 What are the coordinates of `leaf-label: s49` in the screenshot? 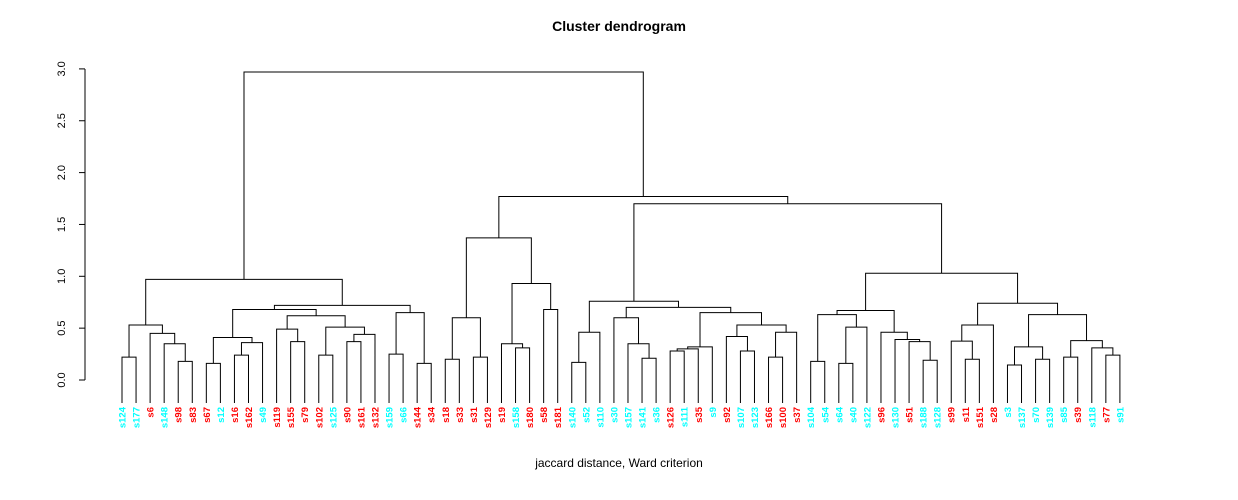 It's located at (263, 415).